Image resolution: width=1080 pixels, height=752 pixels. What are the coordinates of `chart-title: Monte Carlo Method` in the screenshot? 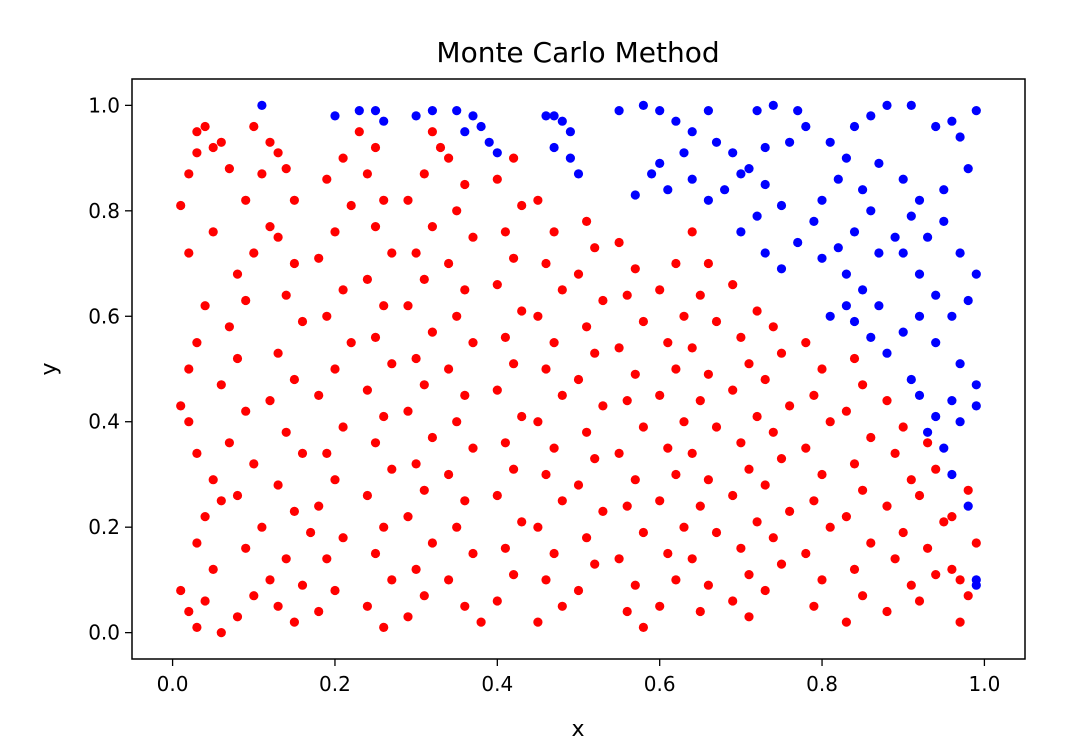 It's located at (577, 52).